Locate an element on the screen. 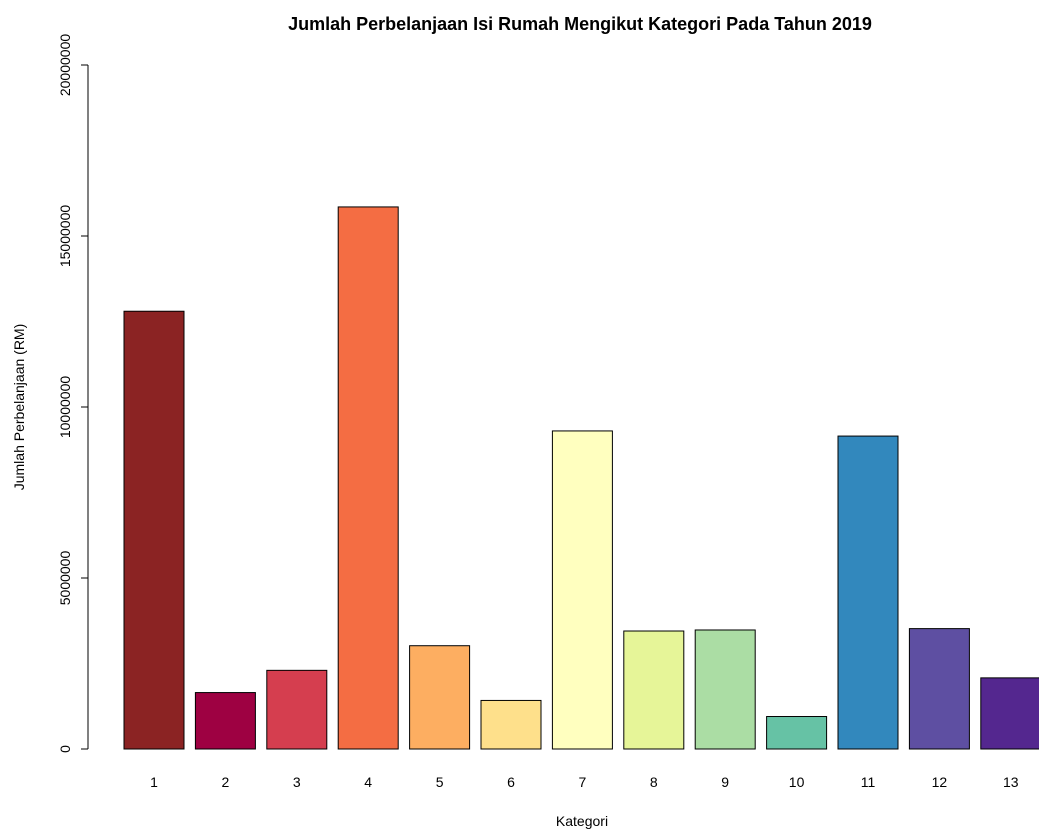 The image size is (1039, 839). x-axis-label: Kategori is located at coordinates (582, 821).